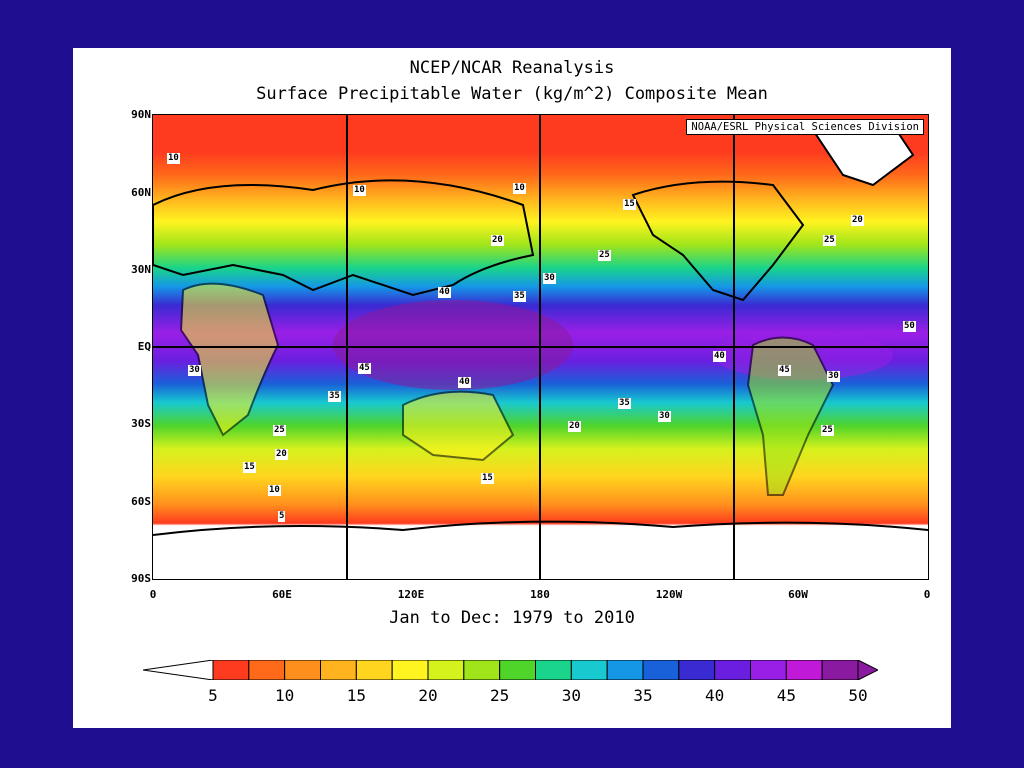 Image resolution: width=1024 pixels, height=768 pixels. What do you see at coordinates (715, 695) in the screenshot?
I see `colorbar-tick-label: 40` at bounding box center [715, 695].